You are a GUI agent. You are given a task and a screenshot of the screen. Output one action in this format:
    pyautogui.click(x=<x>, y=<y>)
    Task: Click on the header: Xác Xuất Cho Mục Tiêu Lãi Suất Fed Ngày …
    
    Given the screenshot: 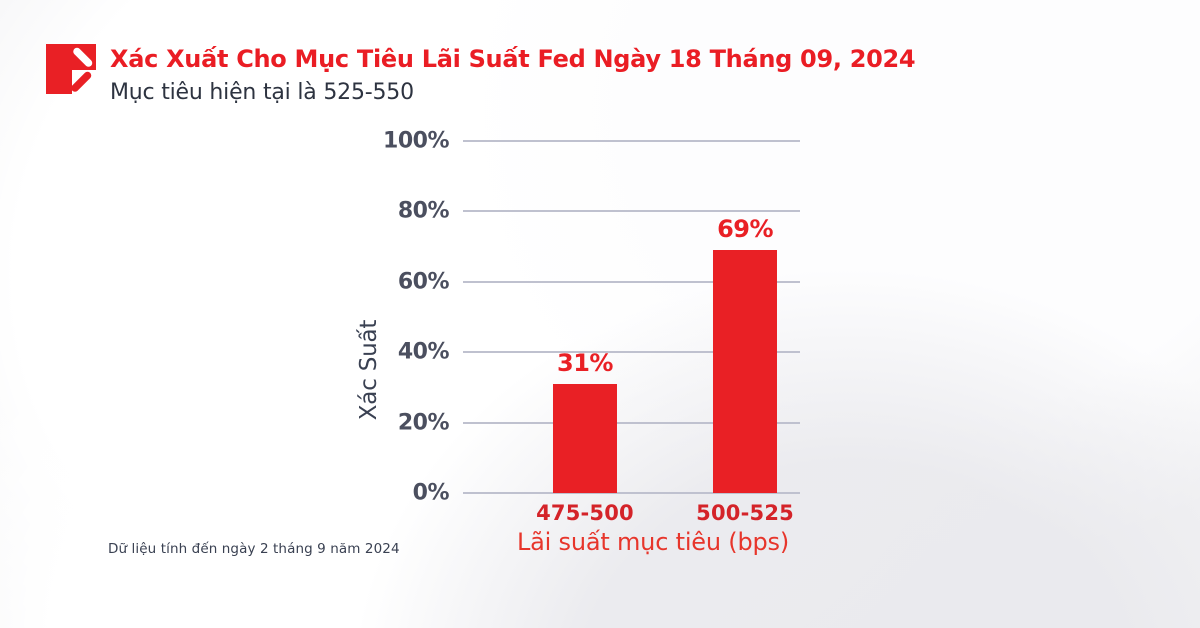 What is the action you would take?
    pyautogui.click(x=481, y=74)
    